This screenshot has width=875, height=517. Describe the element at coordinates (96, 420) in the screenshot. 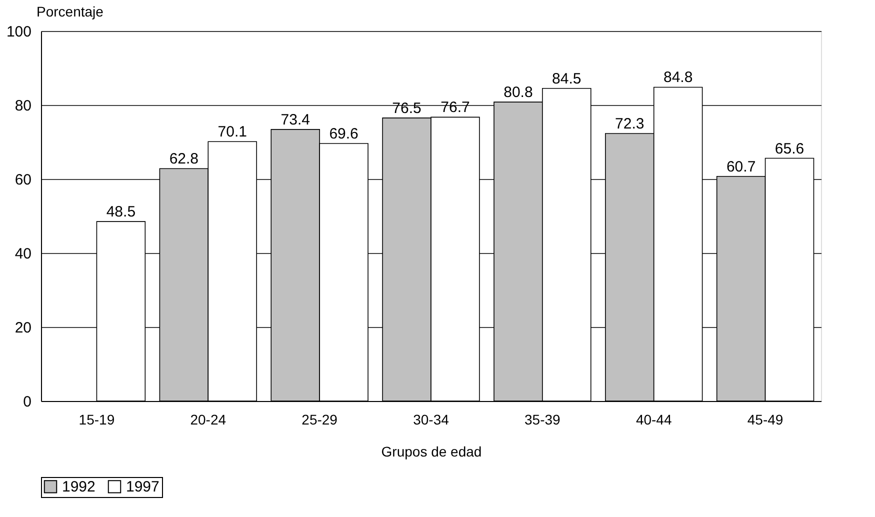

I see `x-tick-label: 15-19` at that location.